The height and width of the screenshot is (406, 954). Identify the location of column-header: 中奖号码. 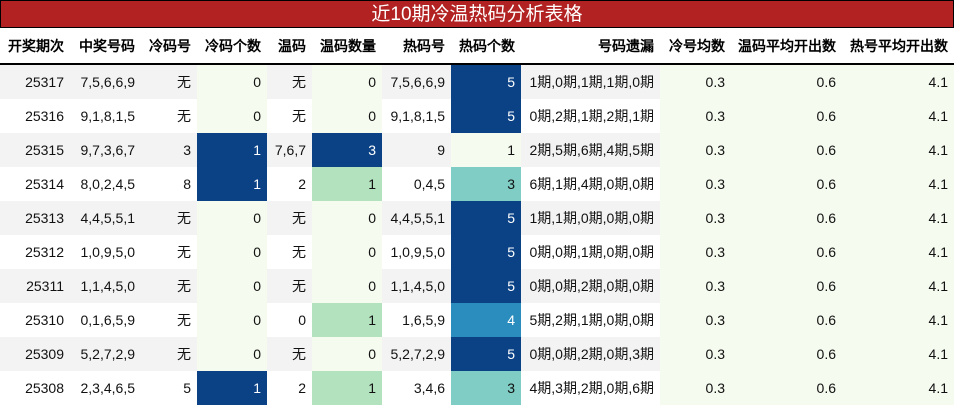
(105, 46).